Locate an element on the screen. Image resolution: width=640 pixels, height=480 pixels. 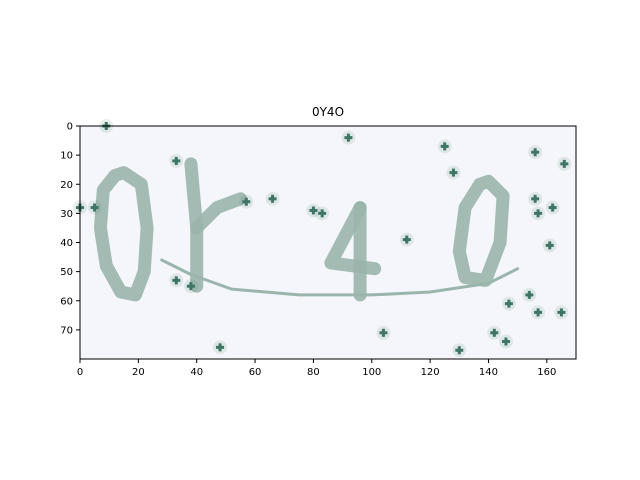
x-tick-label: 160 is located at coordinates (546, 372).